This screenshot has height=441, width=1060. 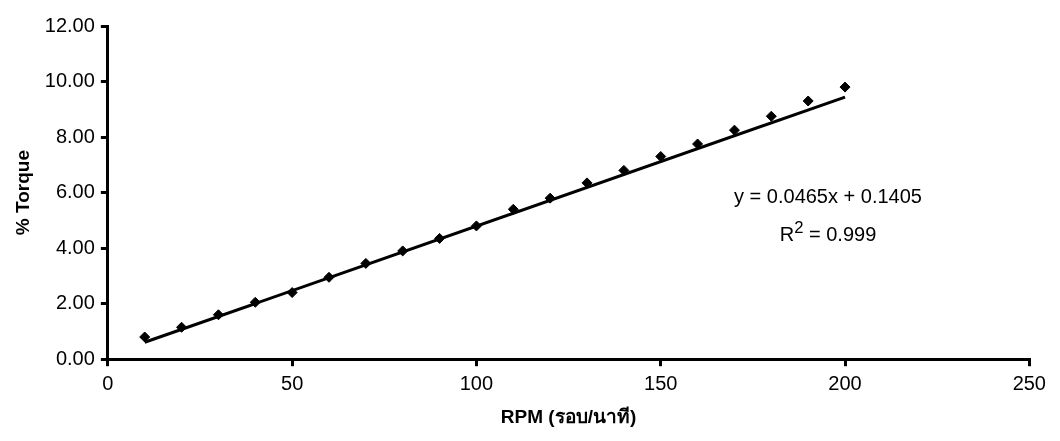 I want to click on x-tick-label: 150, so click(x=661, y=382).